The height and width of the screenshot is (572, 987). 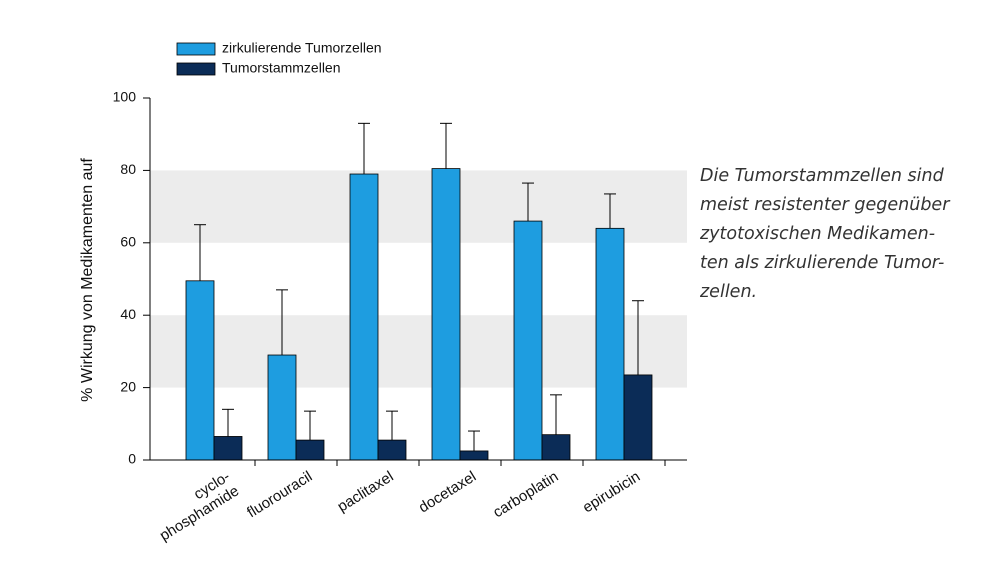 What do you see at coordinates (281, 68) in the screenshot?
I see `legend-label: Tumorstammzellen` at bounding box center [281, 68].